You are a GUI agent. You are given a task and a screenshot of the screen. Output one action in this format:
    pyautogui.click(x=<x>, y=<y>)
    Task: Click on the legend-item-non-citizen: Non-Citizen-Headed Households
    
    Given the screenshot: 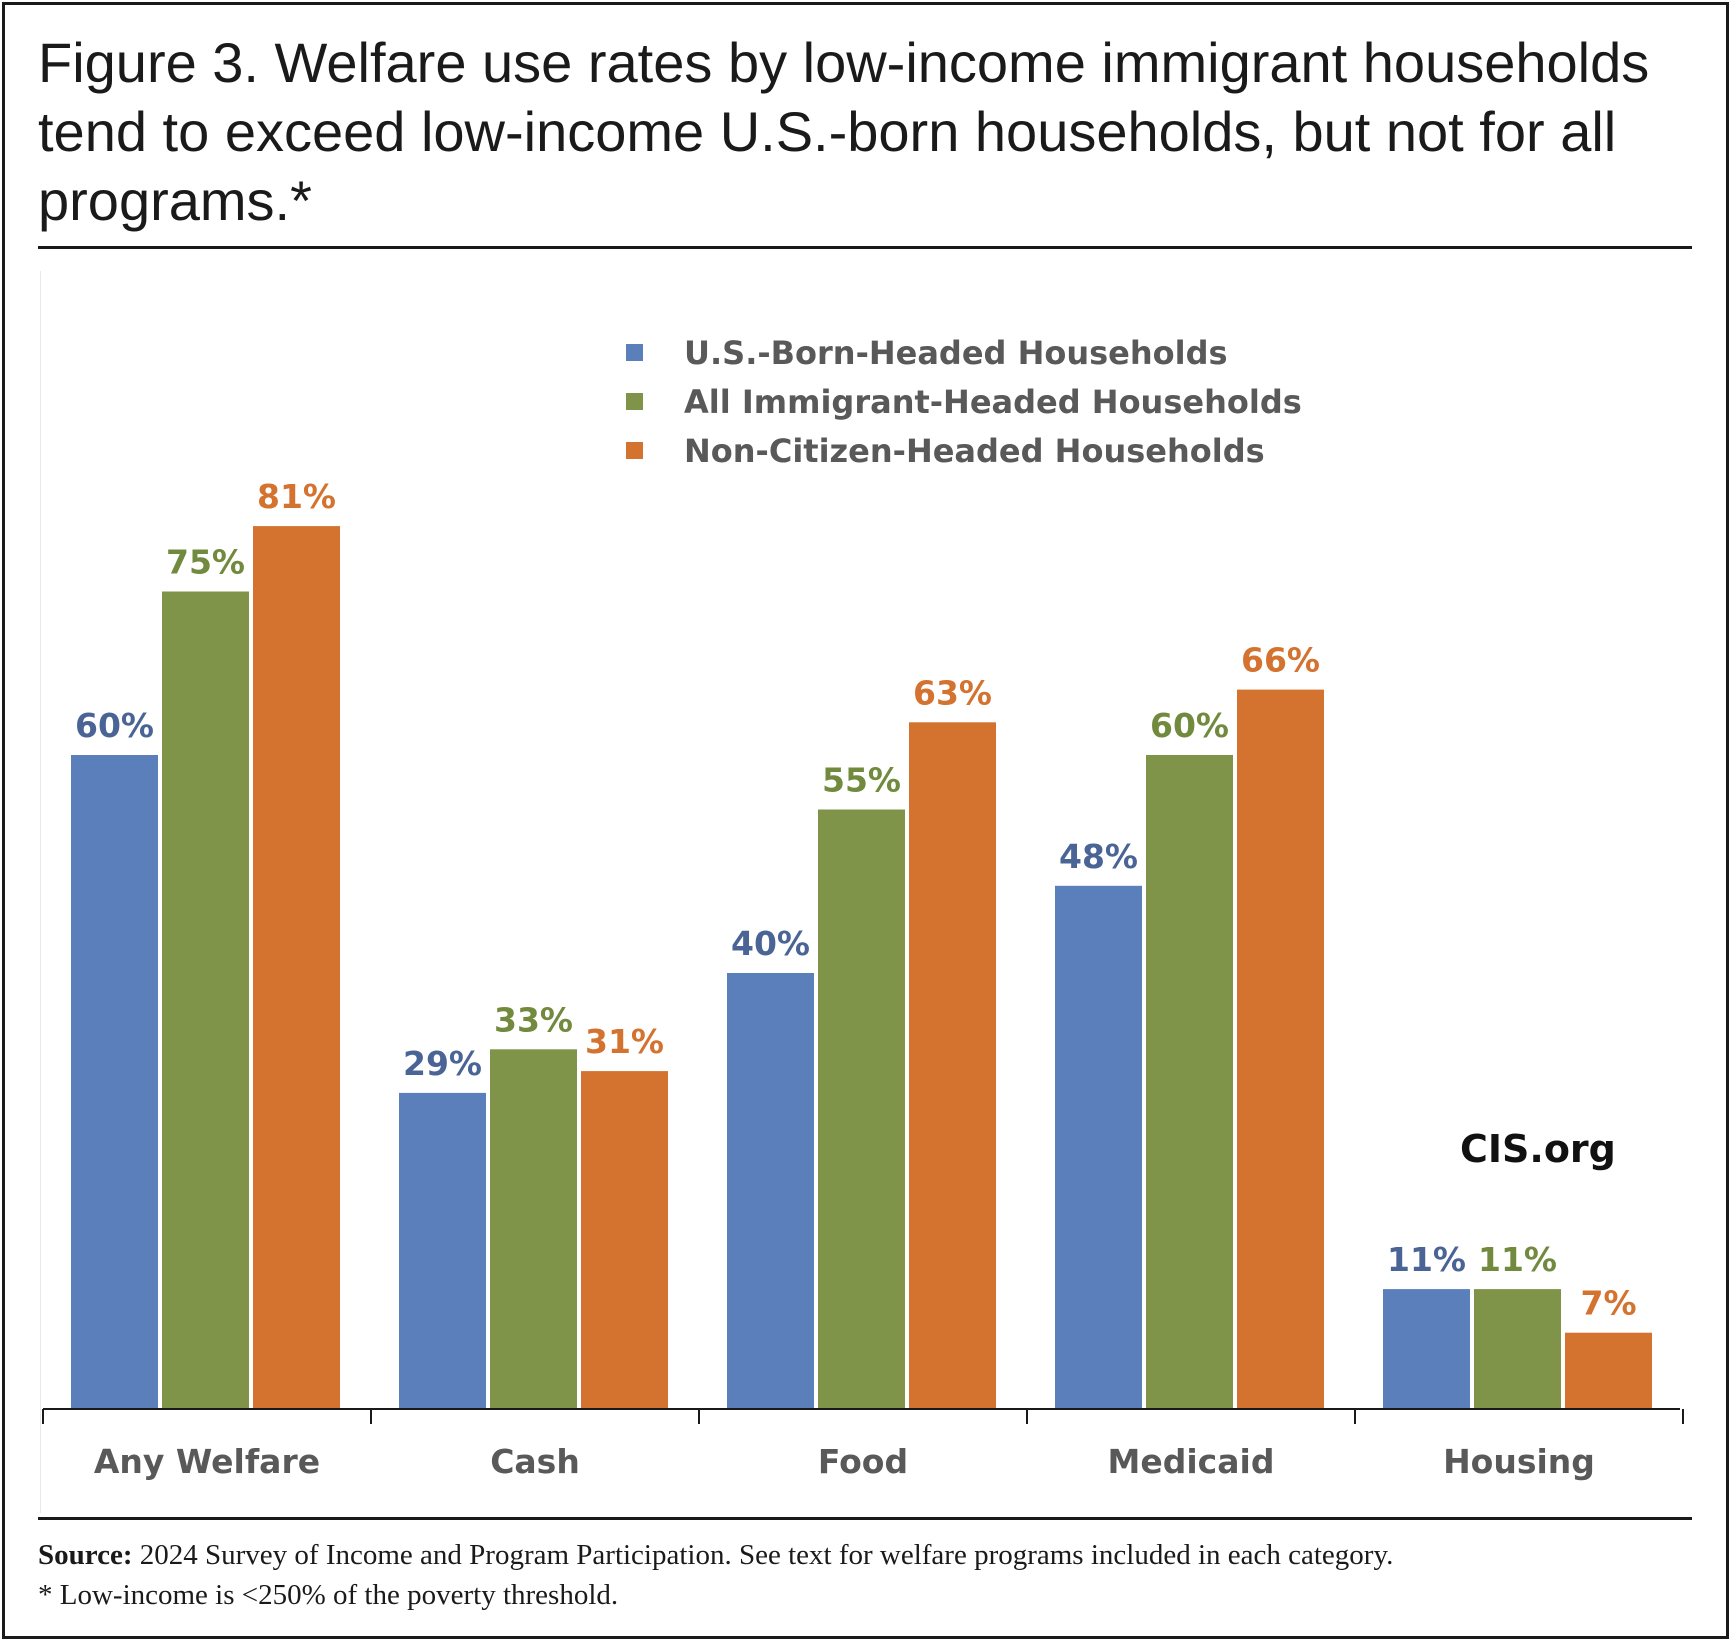 What is the action you would take?
    pyautogui.click(x=964, y=450)
    